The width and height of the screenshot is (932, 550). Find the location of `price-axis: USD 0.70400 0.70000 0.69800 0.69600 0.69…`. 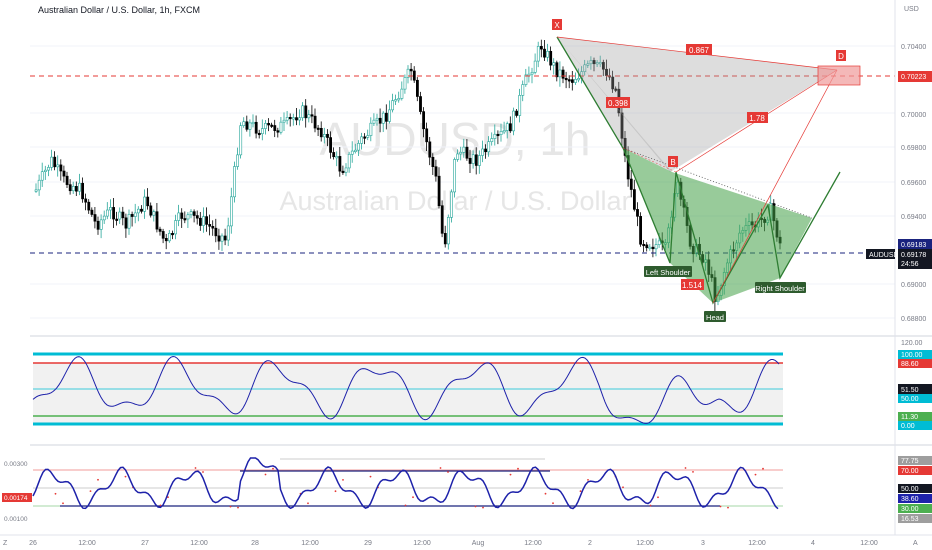

price-axis: USD 0.70400 0.70000 0.69800 0.69600 0.69… is located at coordinates (899, 267).